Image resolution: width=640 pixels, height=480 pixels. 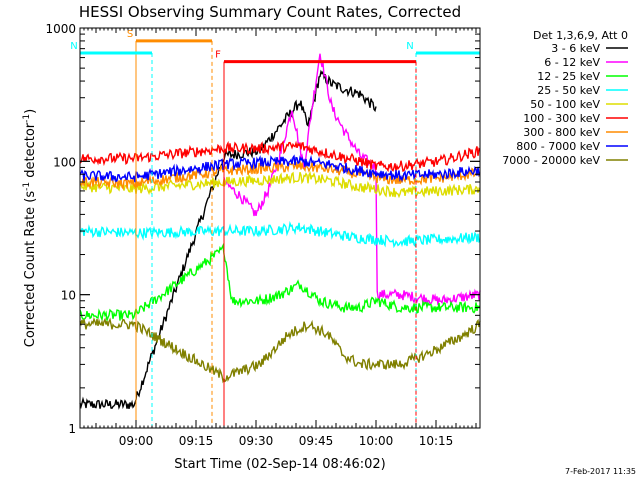 I want to click on x-tick-label-09-30: 09:30, so click(x=256, y=441).